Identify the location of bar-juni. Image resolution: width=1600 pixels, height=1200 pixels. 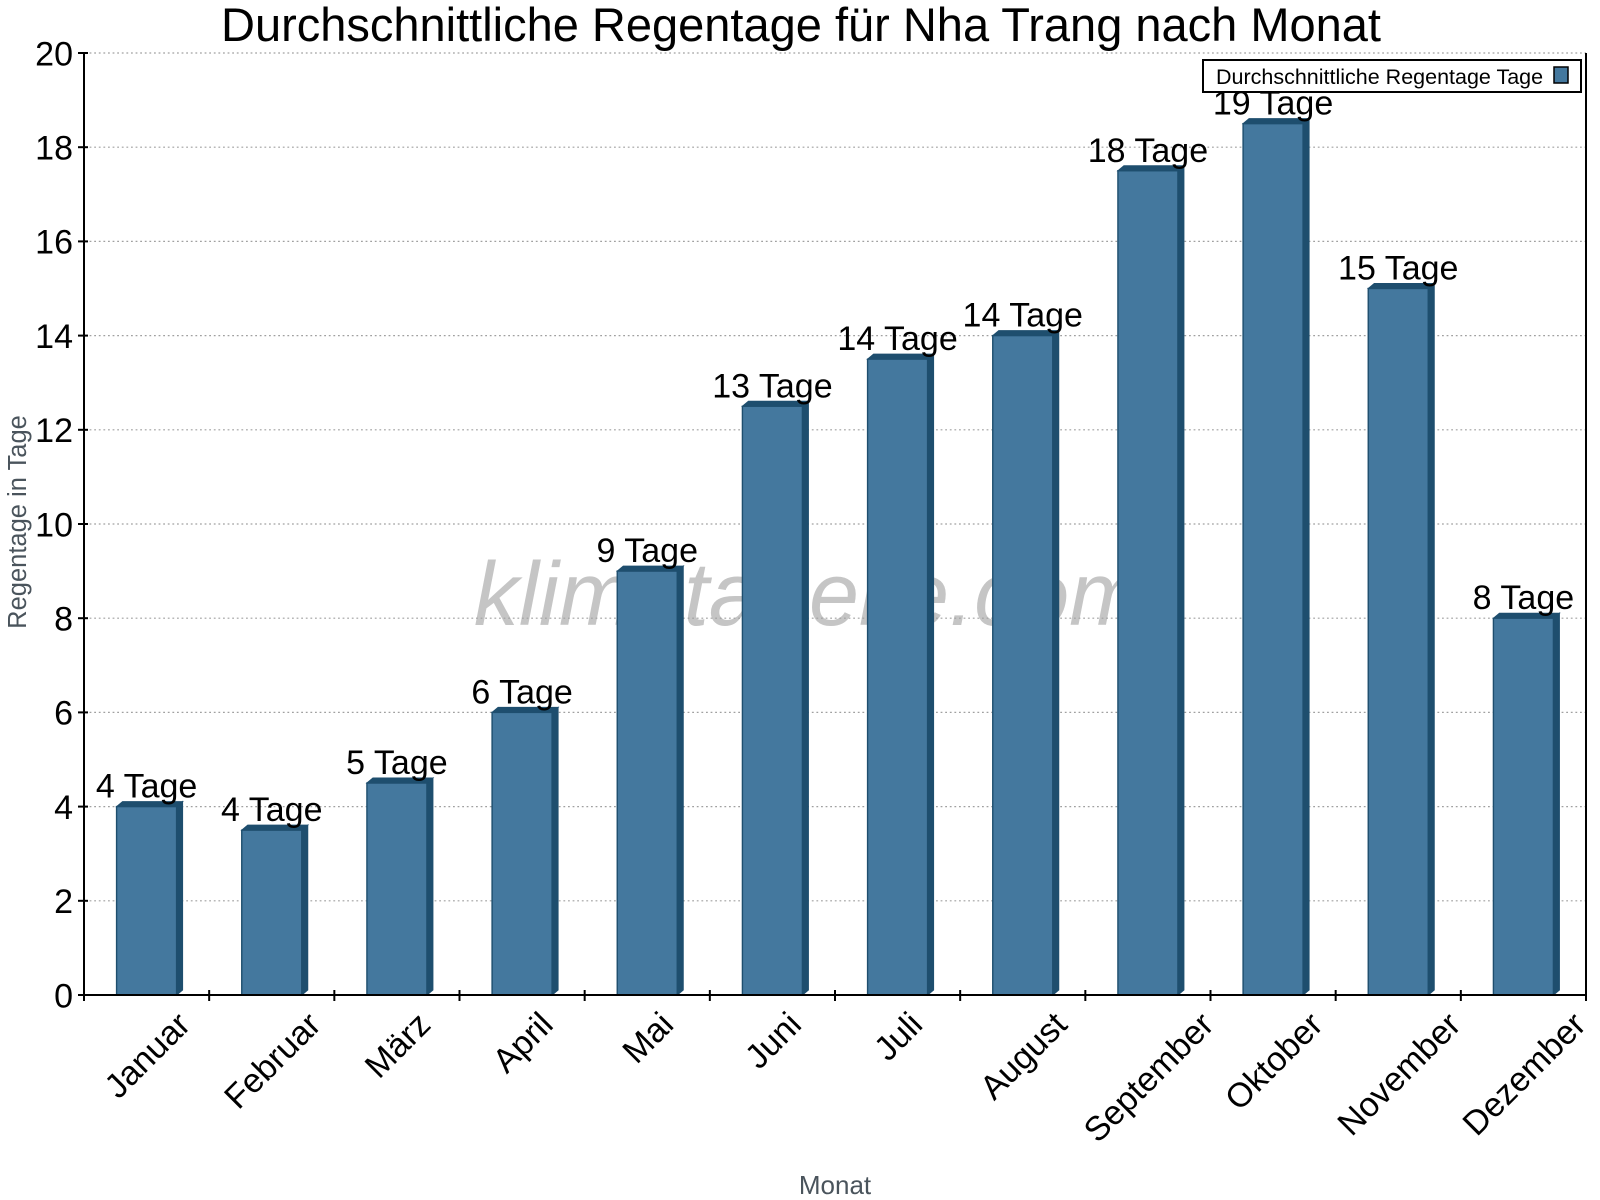
(775, 698).